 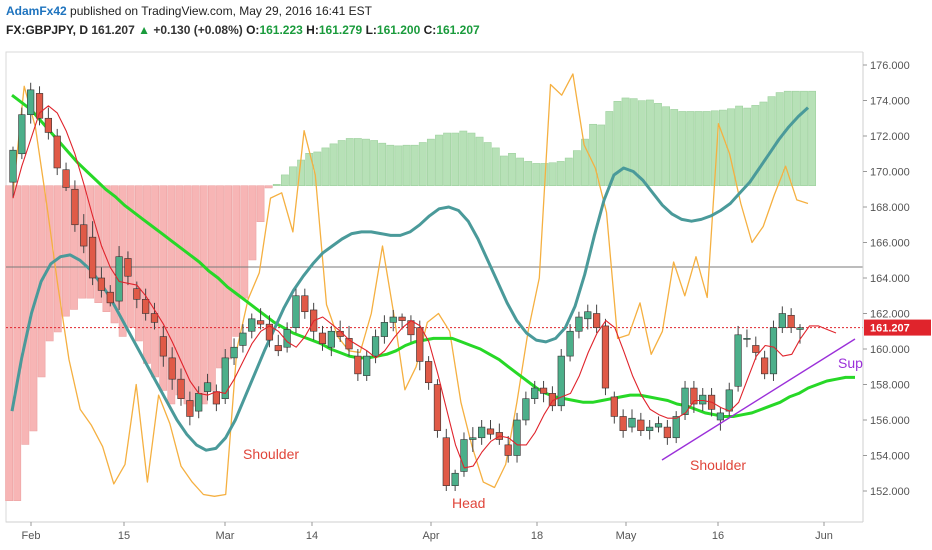 I want to click on low-label: L:, so click(x=371, y=30).